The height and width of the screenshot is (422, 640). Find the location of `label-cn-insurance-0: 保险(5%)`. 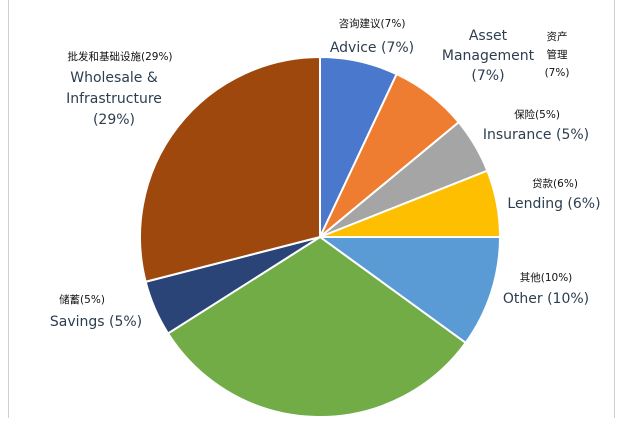

label-cn-insurance-0: 保险(5%) is located at coordinates (537, 114).